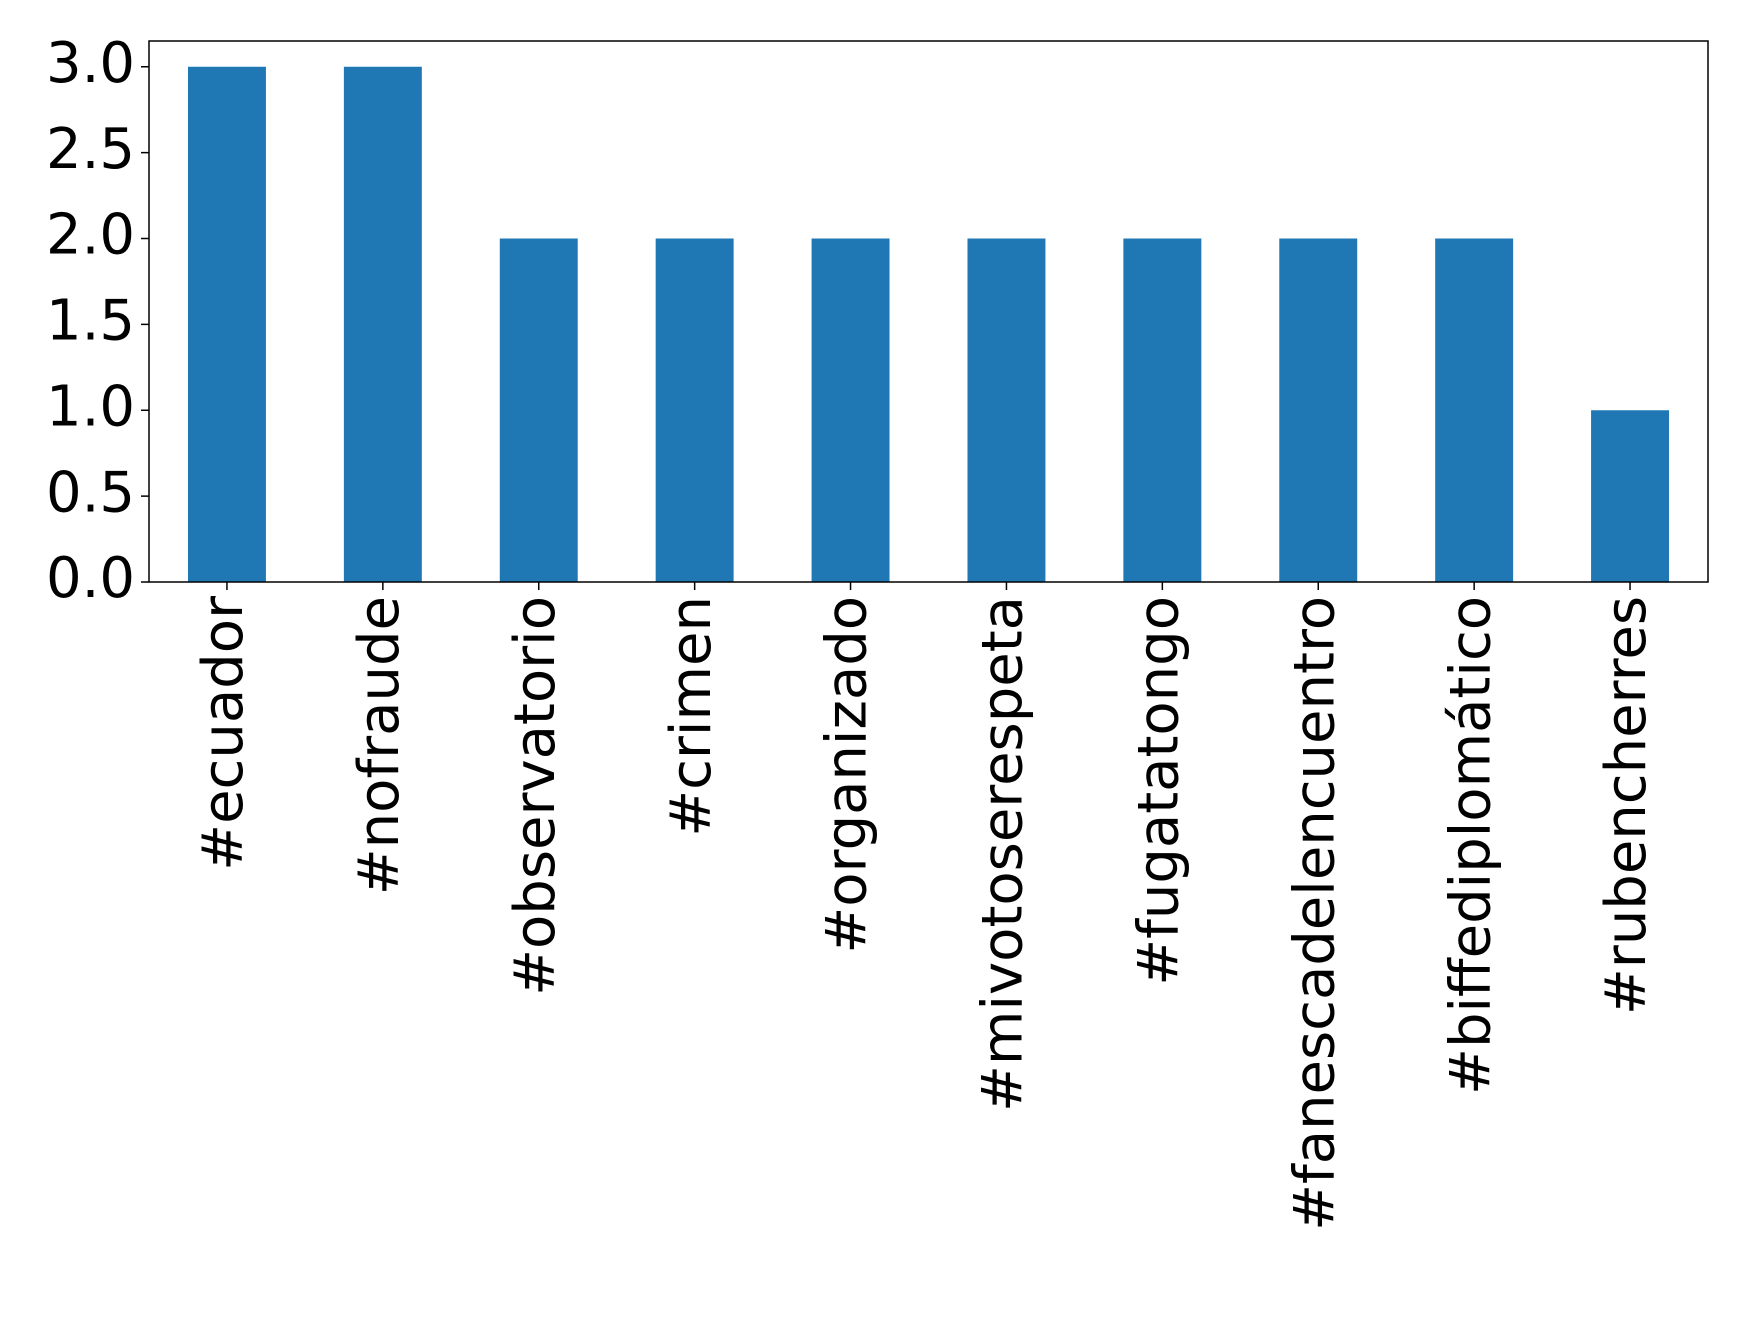 The width and height of the screenshot is (1739, 1337). I want to click on y-tick-label: 0.5, so click(90, 492).